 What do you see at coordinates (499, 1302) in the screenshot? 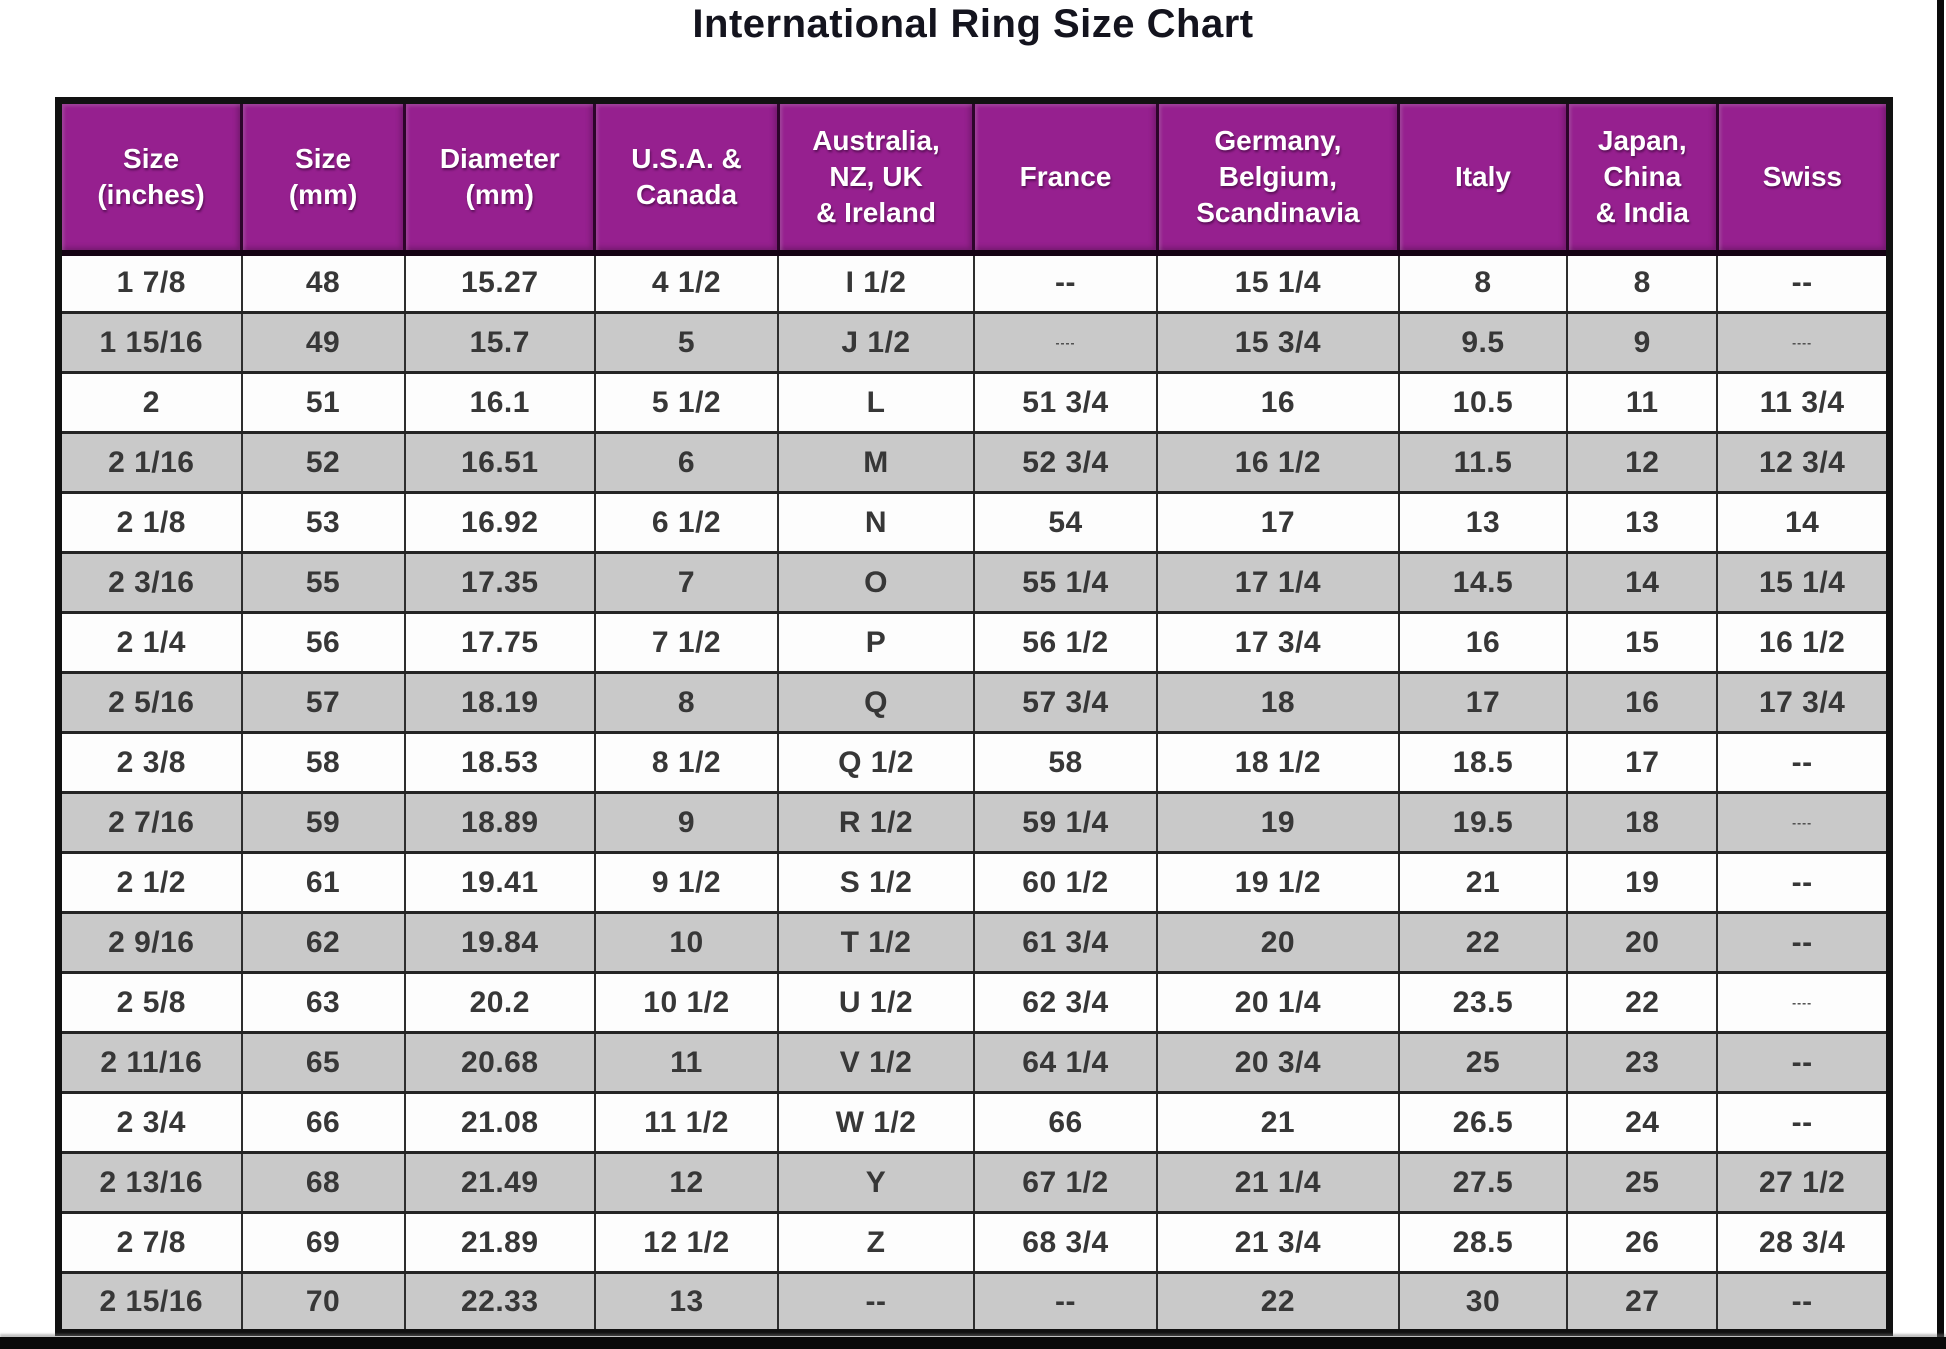
I see `table-cell: 22.33` at bounding box center [499, 1302].